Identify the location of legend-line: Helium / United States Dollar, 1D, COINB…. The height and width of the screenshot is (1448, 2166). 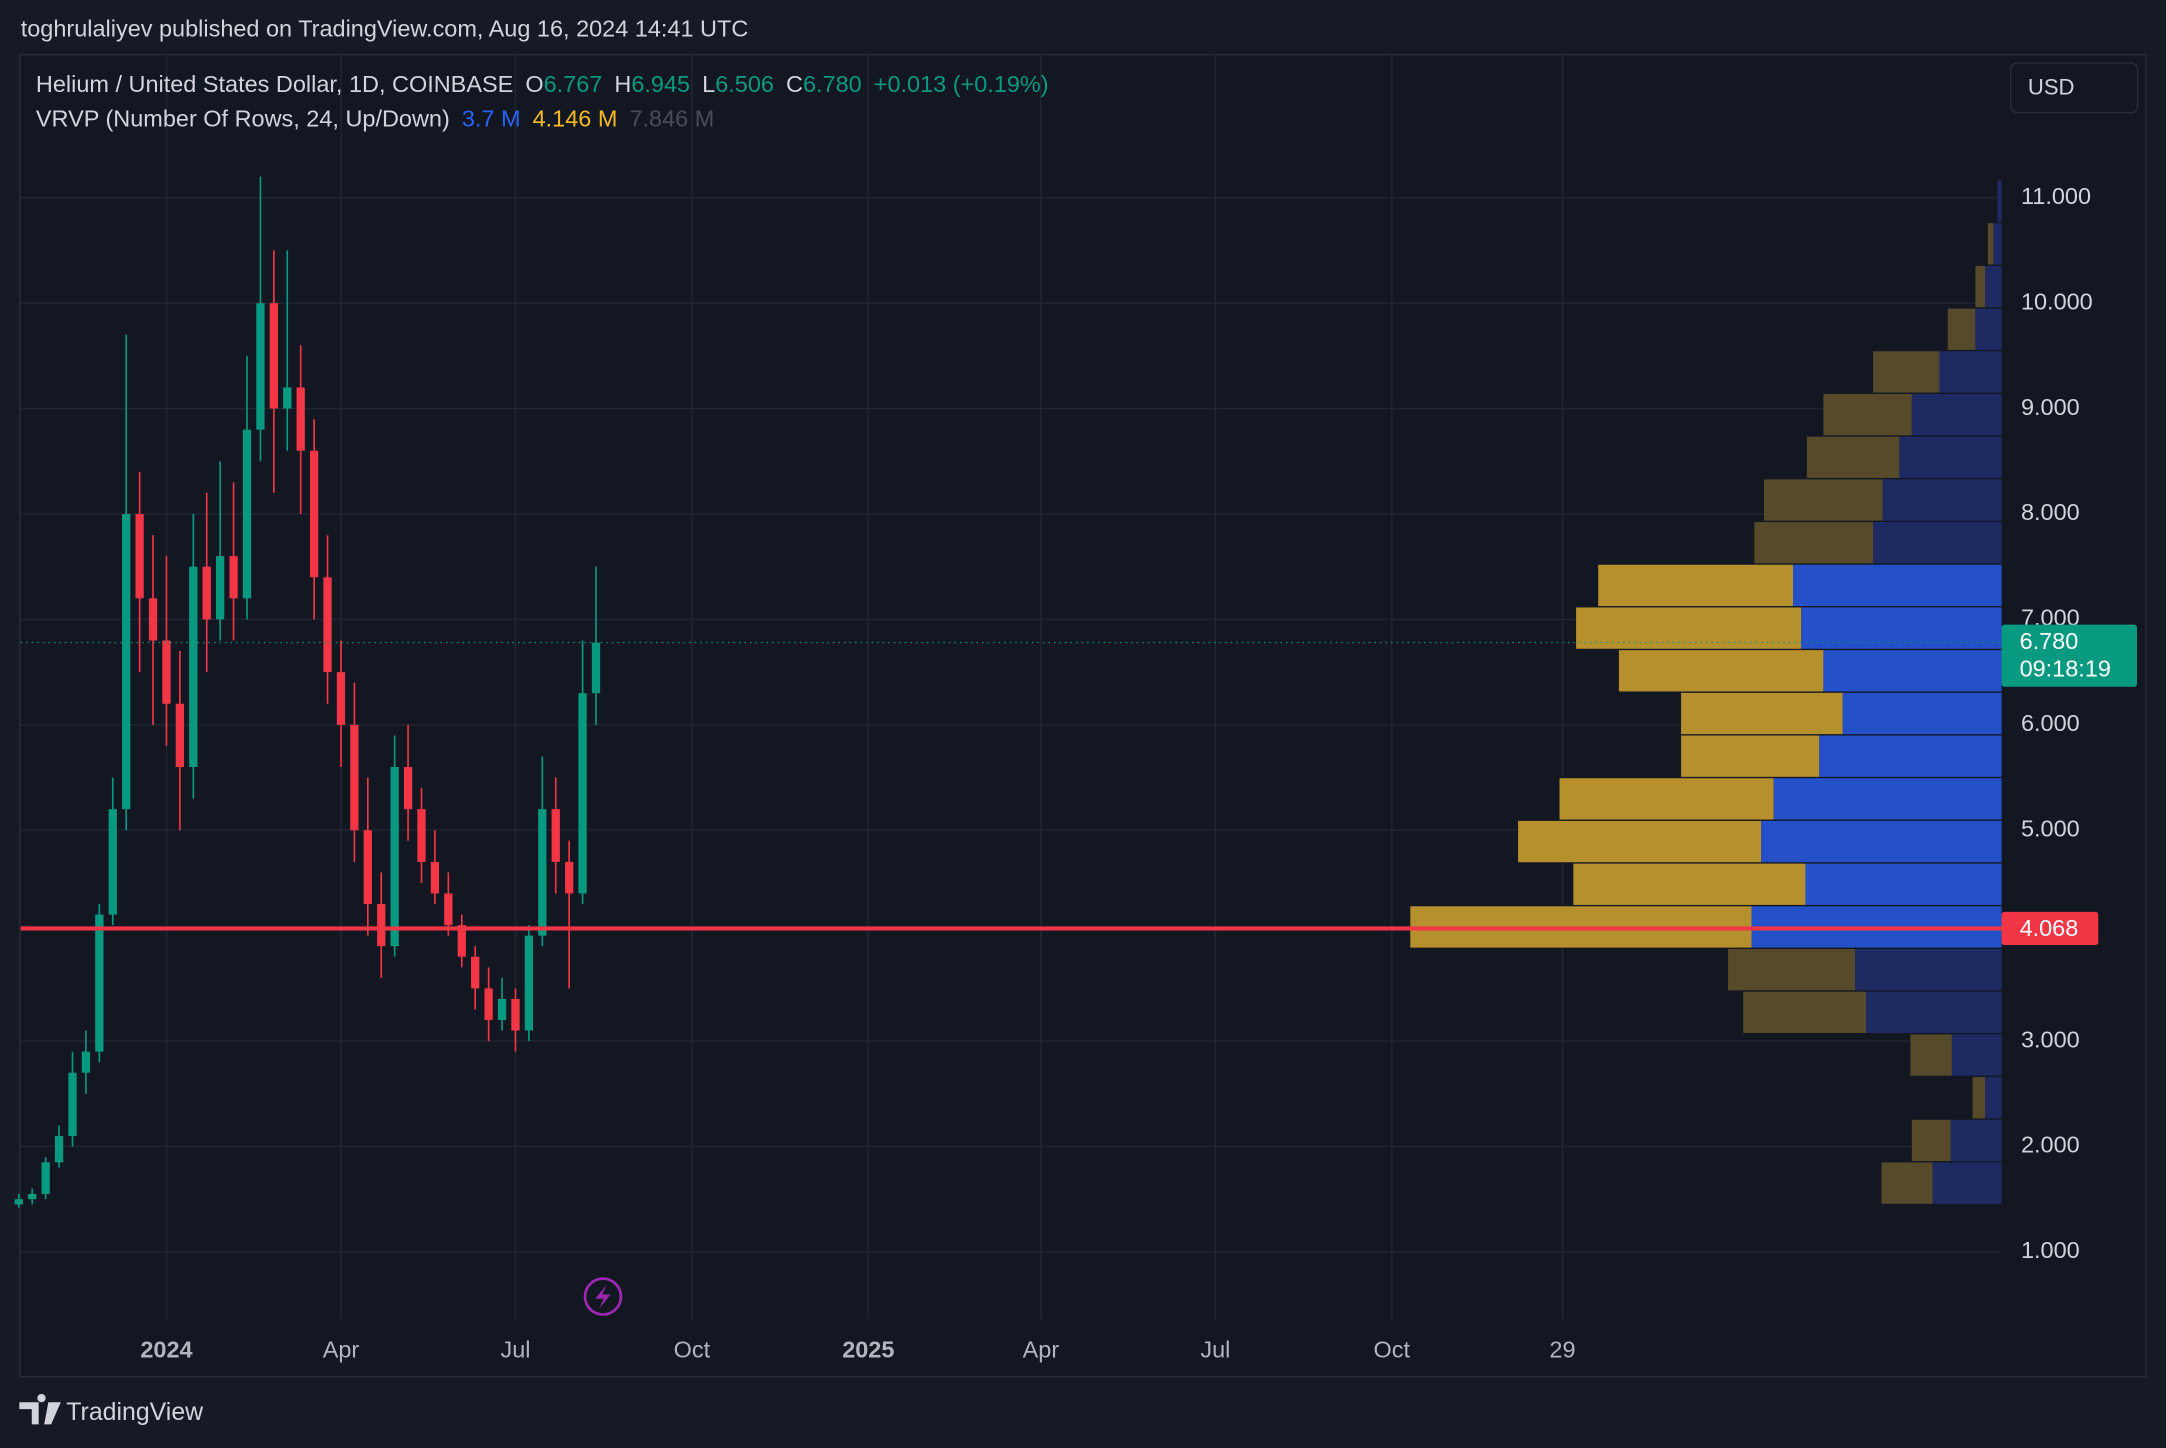
(542, 84).